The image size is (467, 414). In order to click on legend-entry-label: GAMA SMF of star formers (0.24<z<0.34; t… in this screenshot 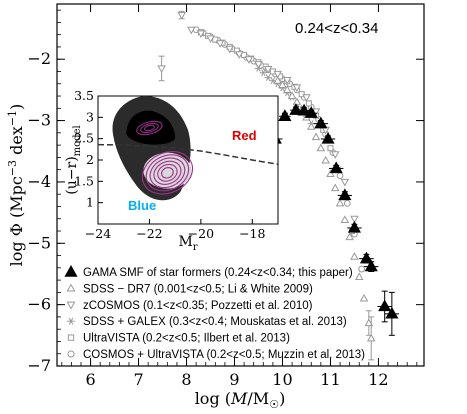, I will do `click(218, 273)`.